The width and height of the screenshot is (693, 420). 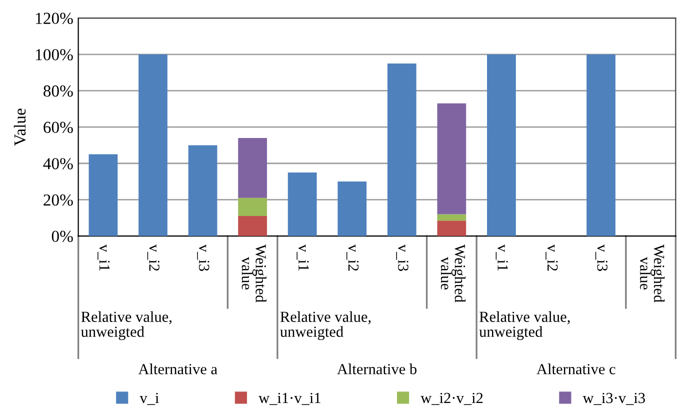 What do you see at coordinates (376, 369) in the screenshot?
I see `text: Alternative b` at bounding box center [376, 369].